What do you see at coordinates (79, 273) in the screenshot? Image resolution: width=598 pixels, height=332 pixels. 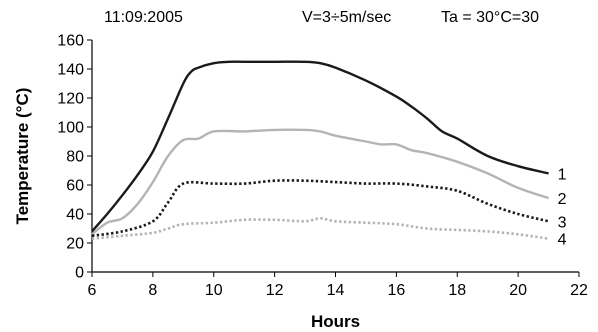 I see `y-tick-label: 0` at bounding box center [79, 273].